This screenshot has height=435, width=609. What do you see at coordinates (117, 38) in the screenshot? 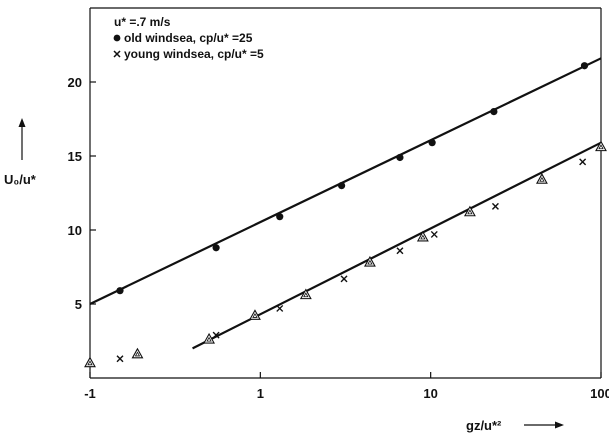
I see `legend-marker-circle` at bounding box center [117, 38].